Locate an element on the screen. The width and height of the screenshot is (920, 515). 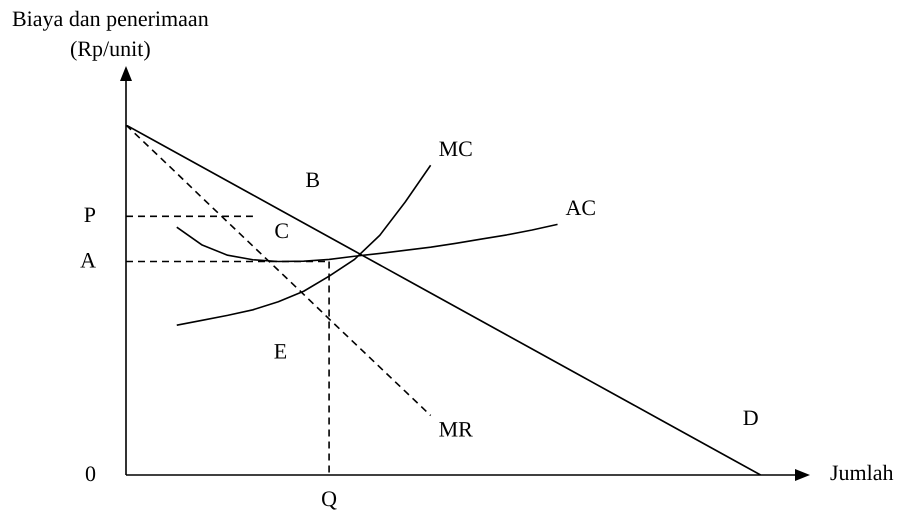
series-label: MR is located at coordinates (456, 429).